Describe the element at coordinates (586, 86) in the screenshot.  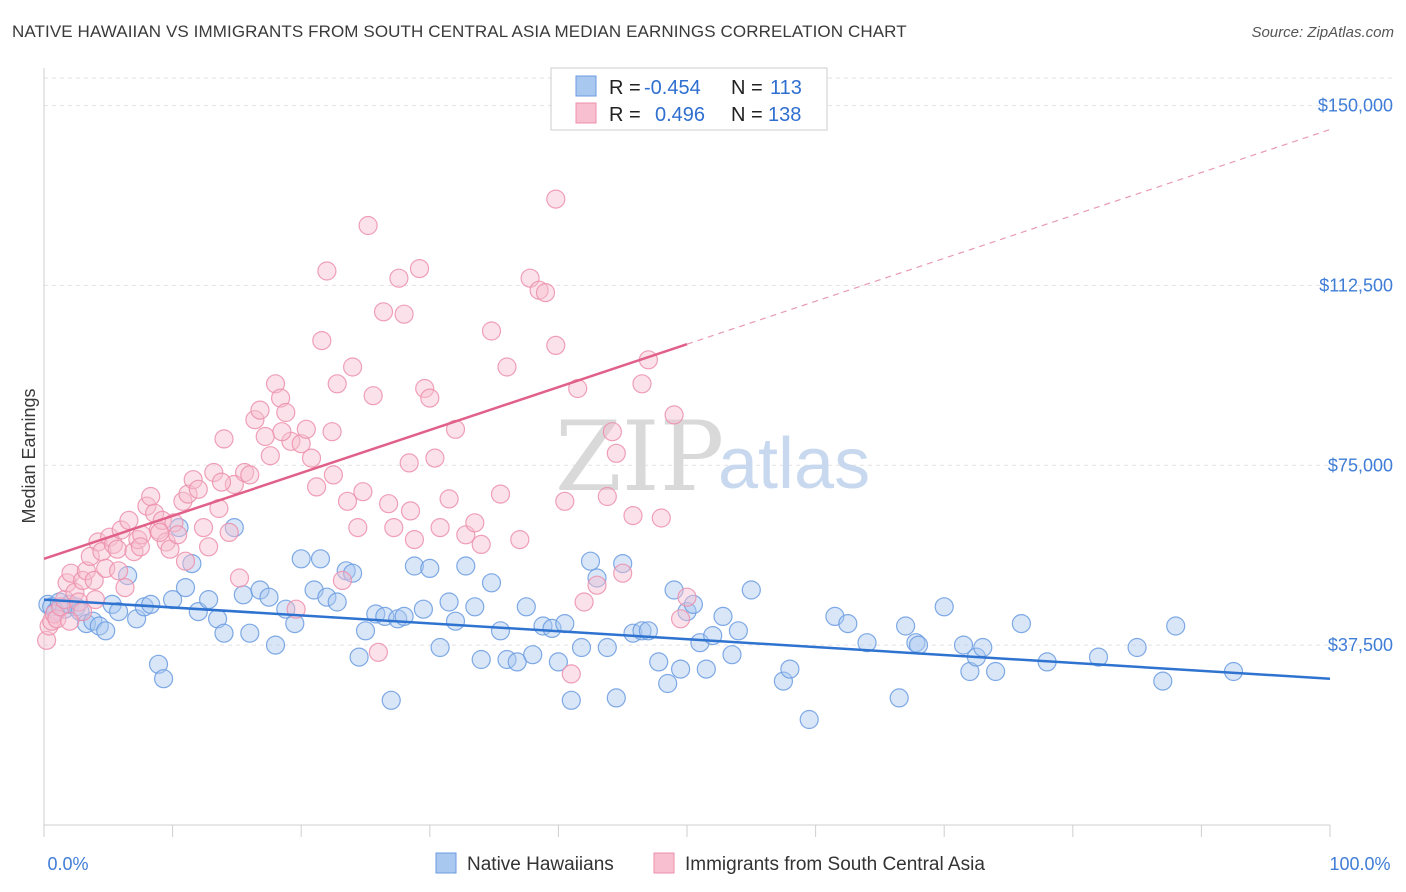
I see `legend-swatch-native-hawaiians` at that location.